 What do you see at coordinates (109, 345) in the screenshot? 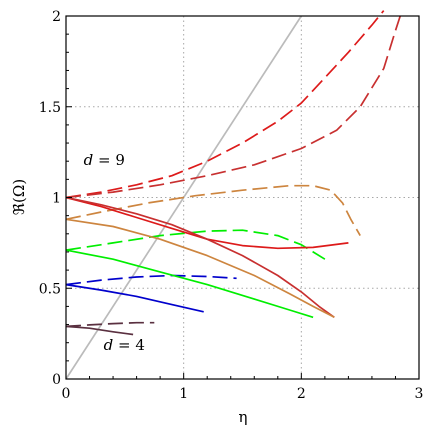
I see `annotation-d4-variable: d` at bounding box center [109, 345].